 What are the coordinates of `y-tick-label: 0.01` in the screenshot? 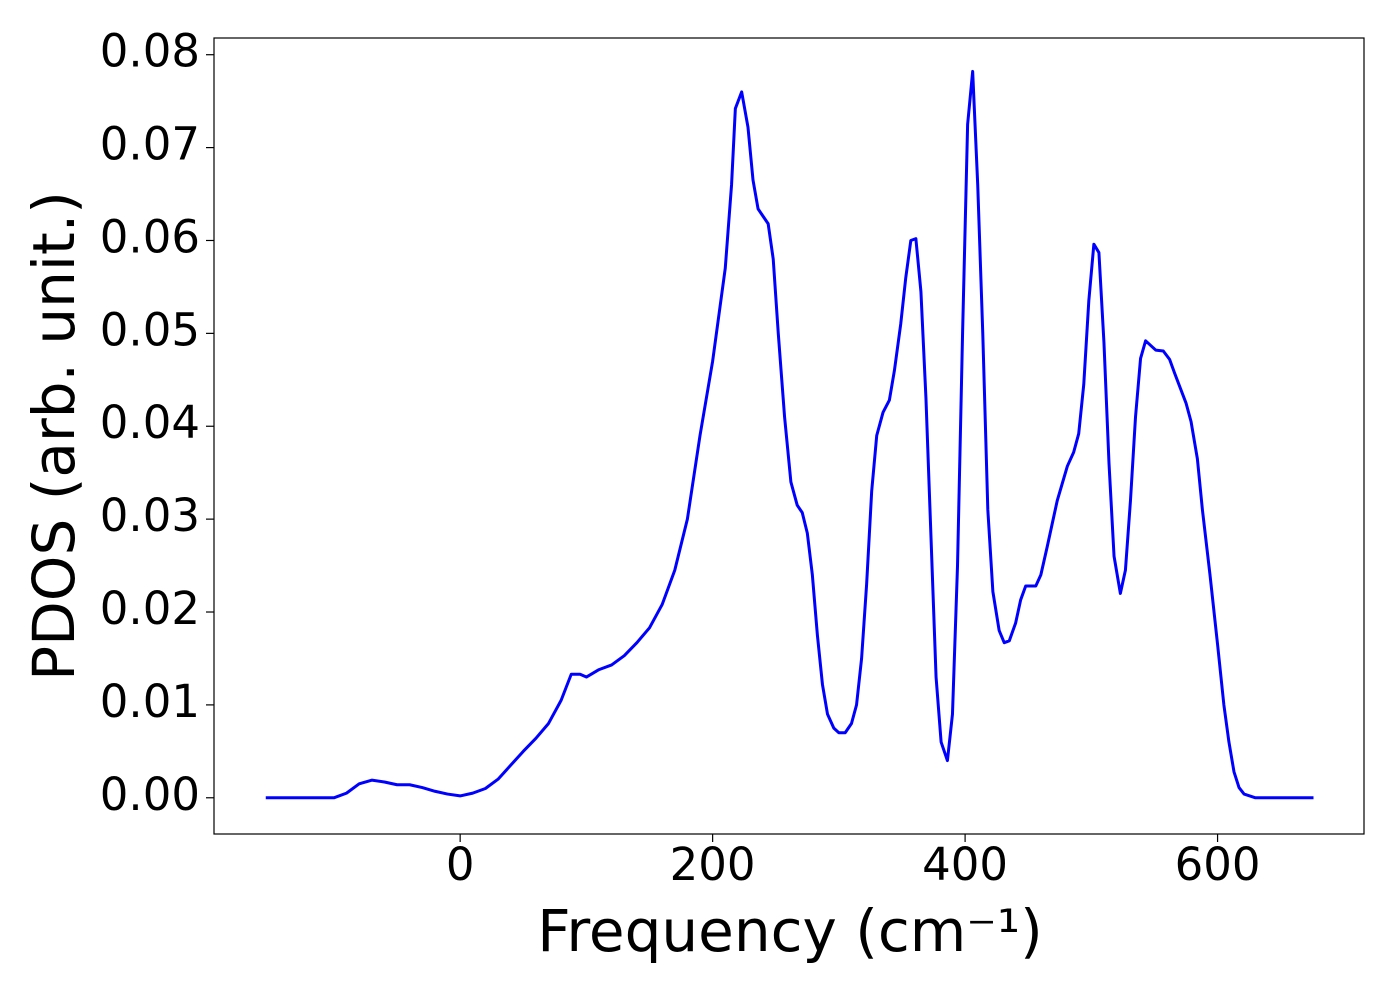 It's located at (150, 701).